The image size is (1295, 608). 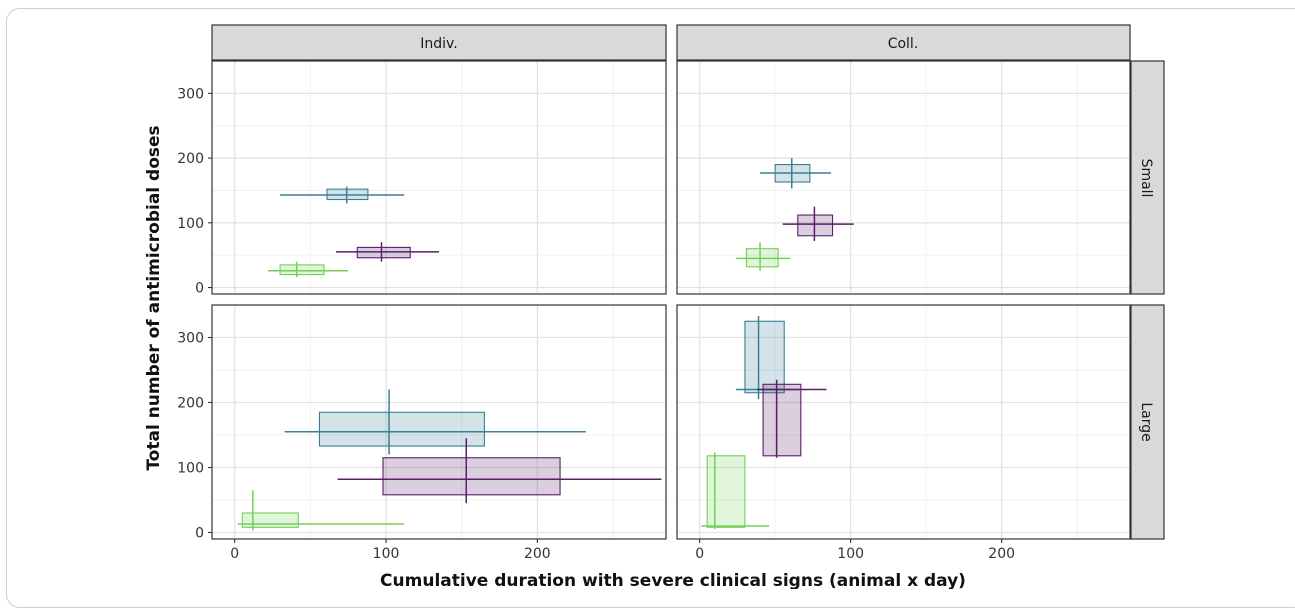 I want to click on strip-col-indiv: Indiv., so click(x=439, y=42).